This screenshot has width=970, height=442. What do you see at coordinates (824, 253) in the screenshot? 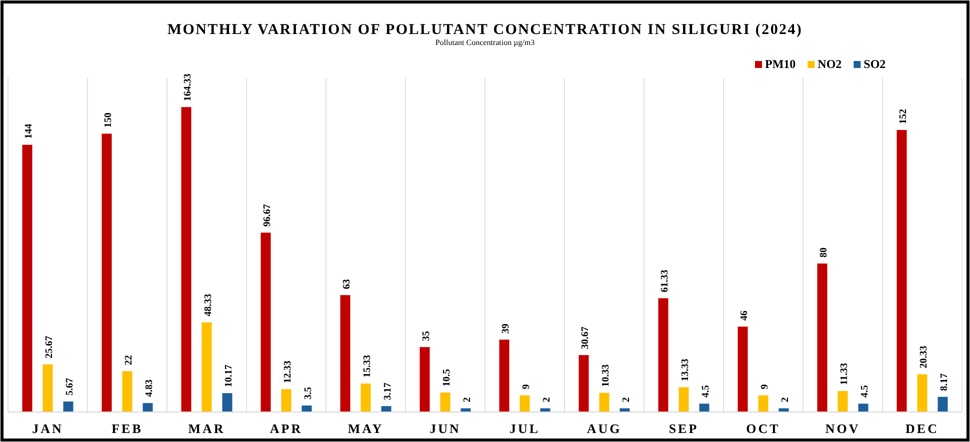
I see `data-label: 80` at bounding box center [824, 253].